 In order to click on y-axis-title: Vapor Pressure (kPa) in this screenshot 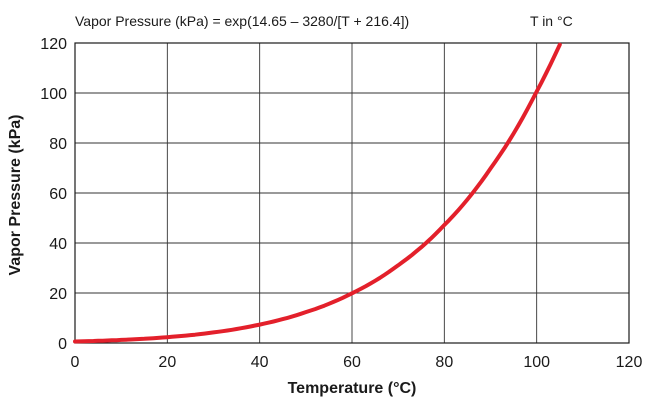, I will do `click(15, 195)`.